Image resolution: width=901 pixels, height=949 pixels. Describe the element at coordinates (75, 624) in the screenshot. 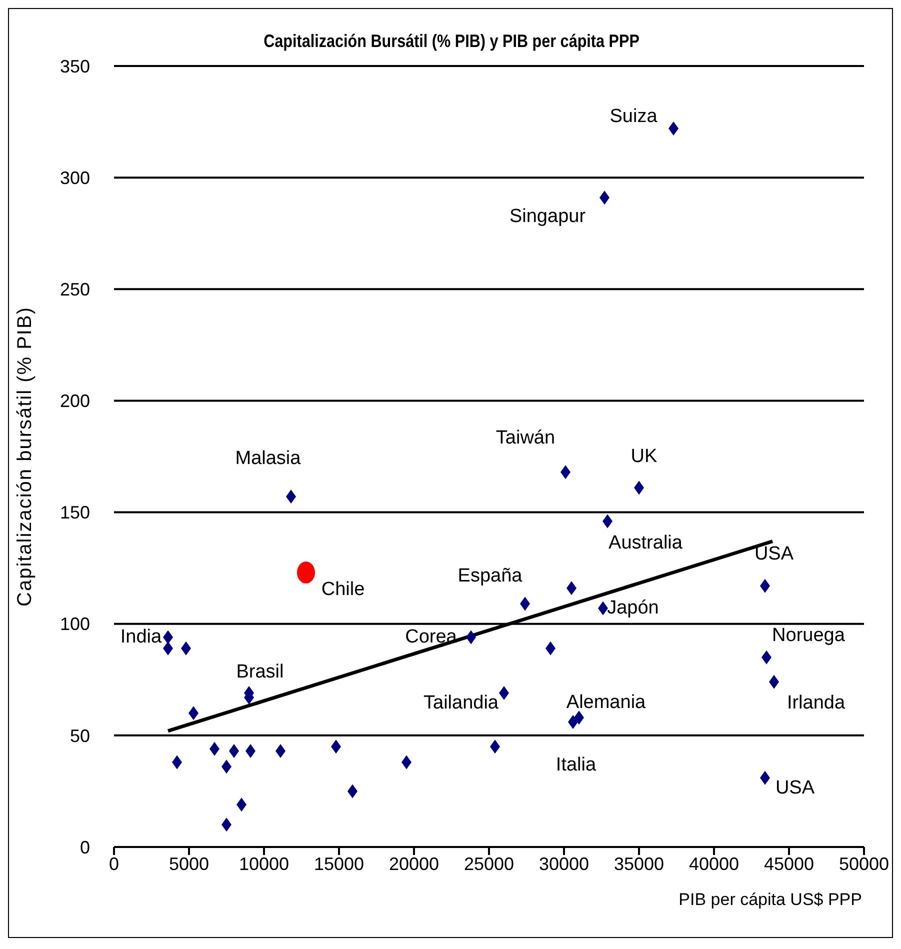

I see `y-tick-label: 100` at that location.